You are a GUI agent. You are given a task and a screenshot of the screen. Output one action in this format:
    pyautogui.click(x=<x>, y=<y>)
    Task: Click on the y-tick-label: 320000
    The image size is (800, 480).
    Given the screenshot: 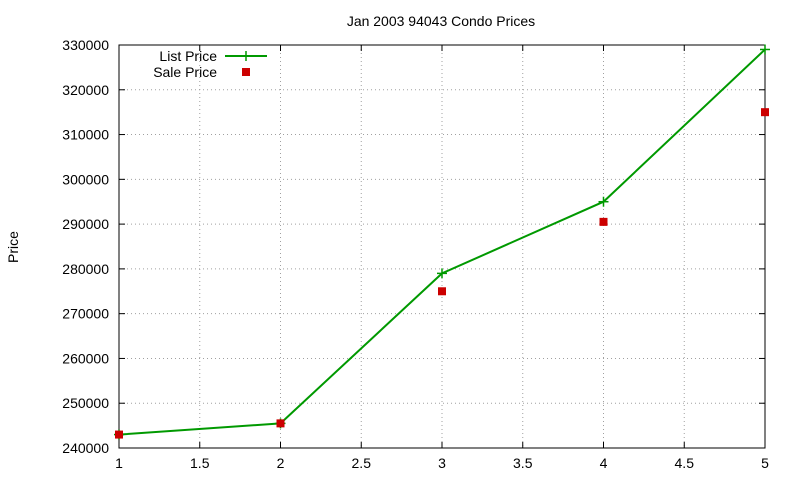 What is the action you would take?
    pyautogui.click(x=85, y=90)
    